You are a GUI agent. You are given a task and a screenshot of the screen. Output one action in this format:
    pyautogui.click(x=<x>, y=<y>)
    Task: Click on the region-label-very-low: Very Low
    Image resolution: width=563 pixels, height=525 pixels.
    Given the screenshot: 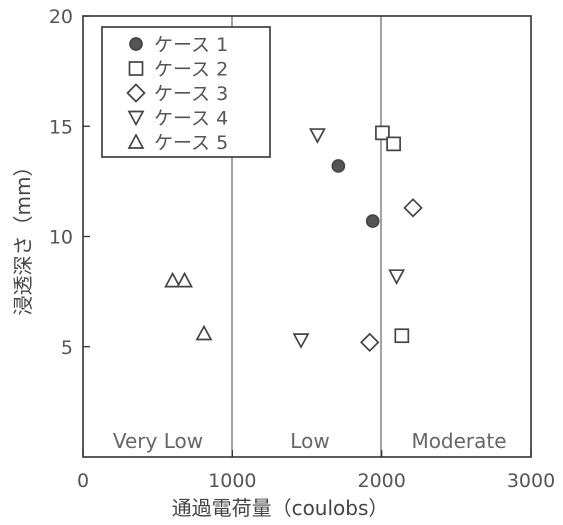 What is the action you would take?
    pyautogui.click(x=158, y=441)
    